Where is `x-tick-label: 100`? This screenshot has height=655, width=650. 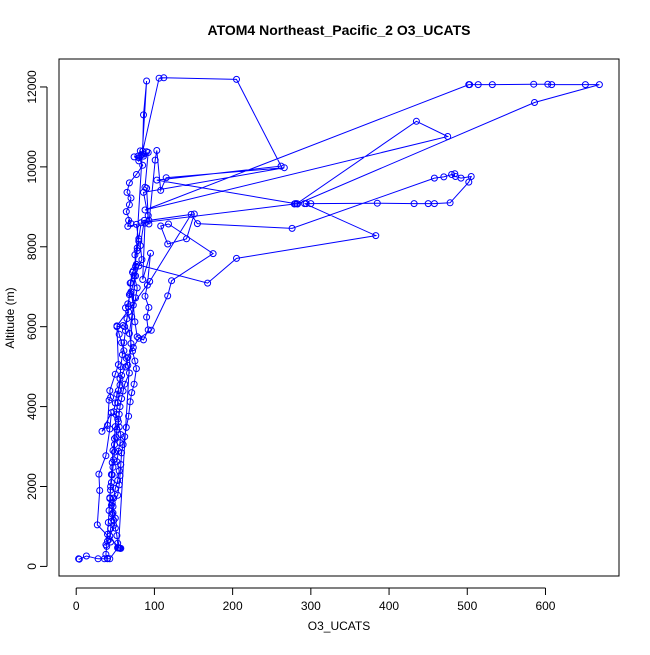 x-tick-label: 100 is located at coordinates (154, 606).